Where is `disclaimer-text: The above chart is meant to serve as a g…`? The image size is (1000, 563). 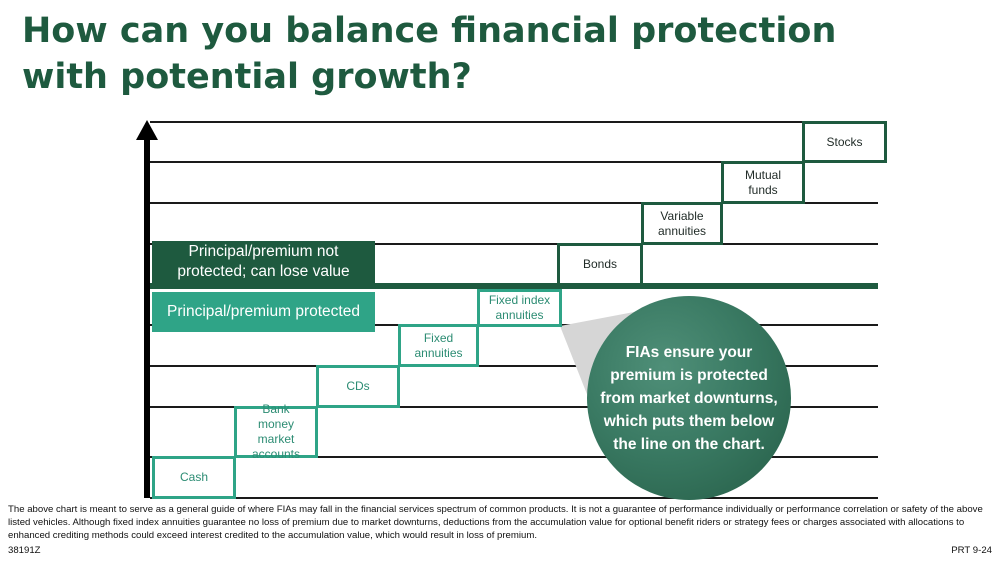 disclaimer-text: The above chart is meant to serve as a g… is located at coordinates (495, 522).